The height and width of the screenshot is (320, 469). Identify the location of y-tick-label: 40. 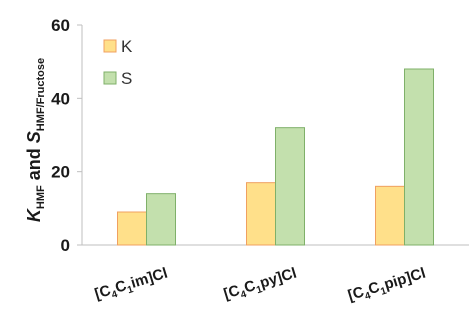
(60, 98).